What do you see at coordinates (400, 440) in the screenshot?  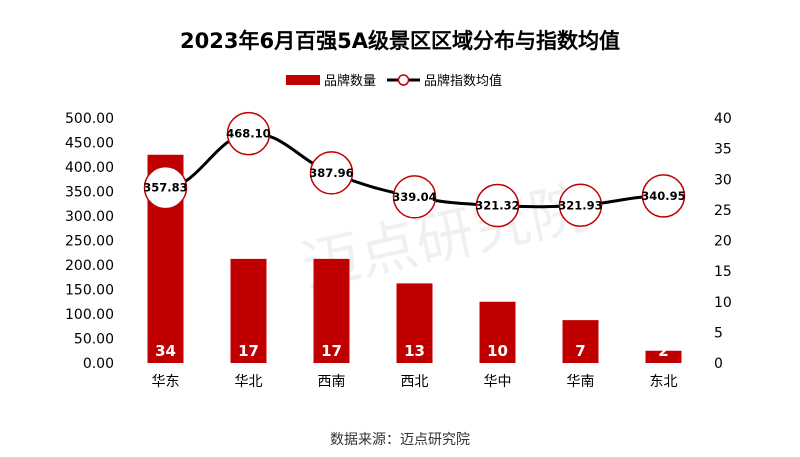 I see `source-note: 数据来源：迈点研究院` at bounding box center [400, 440].